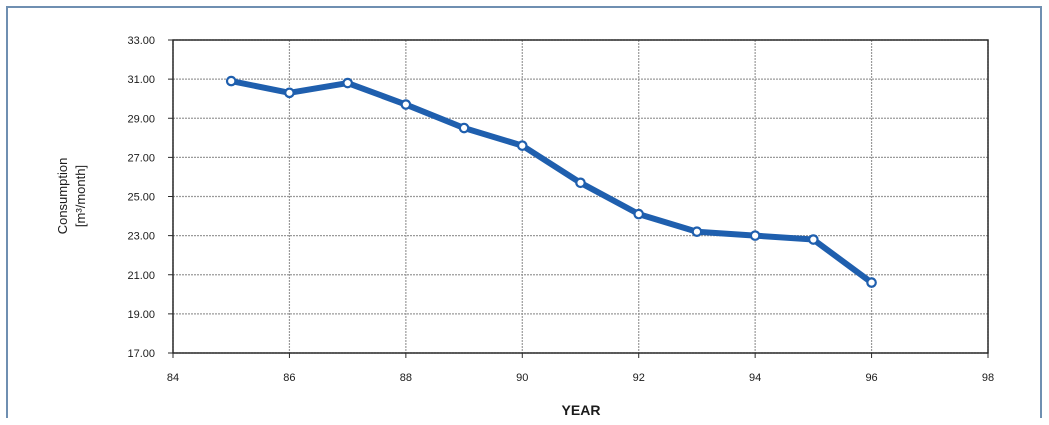 The image size is (1049, 425). What do you see at coordinates (755, 378) in the screenshot?
I see `x-tick-label: 94` at bounding box center [755, 378].